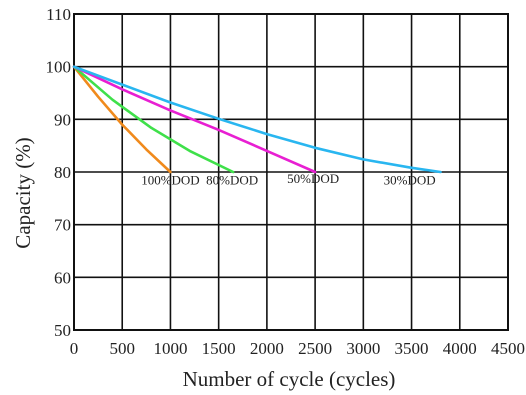  I want to click on y-tick-label-110: 110, so click(58, 14).